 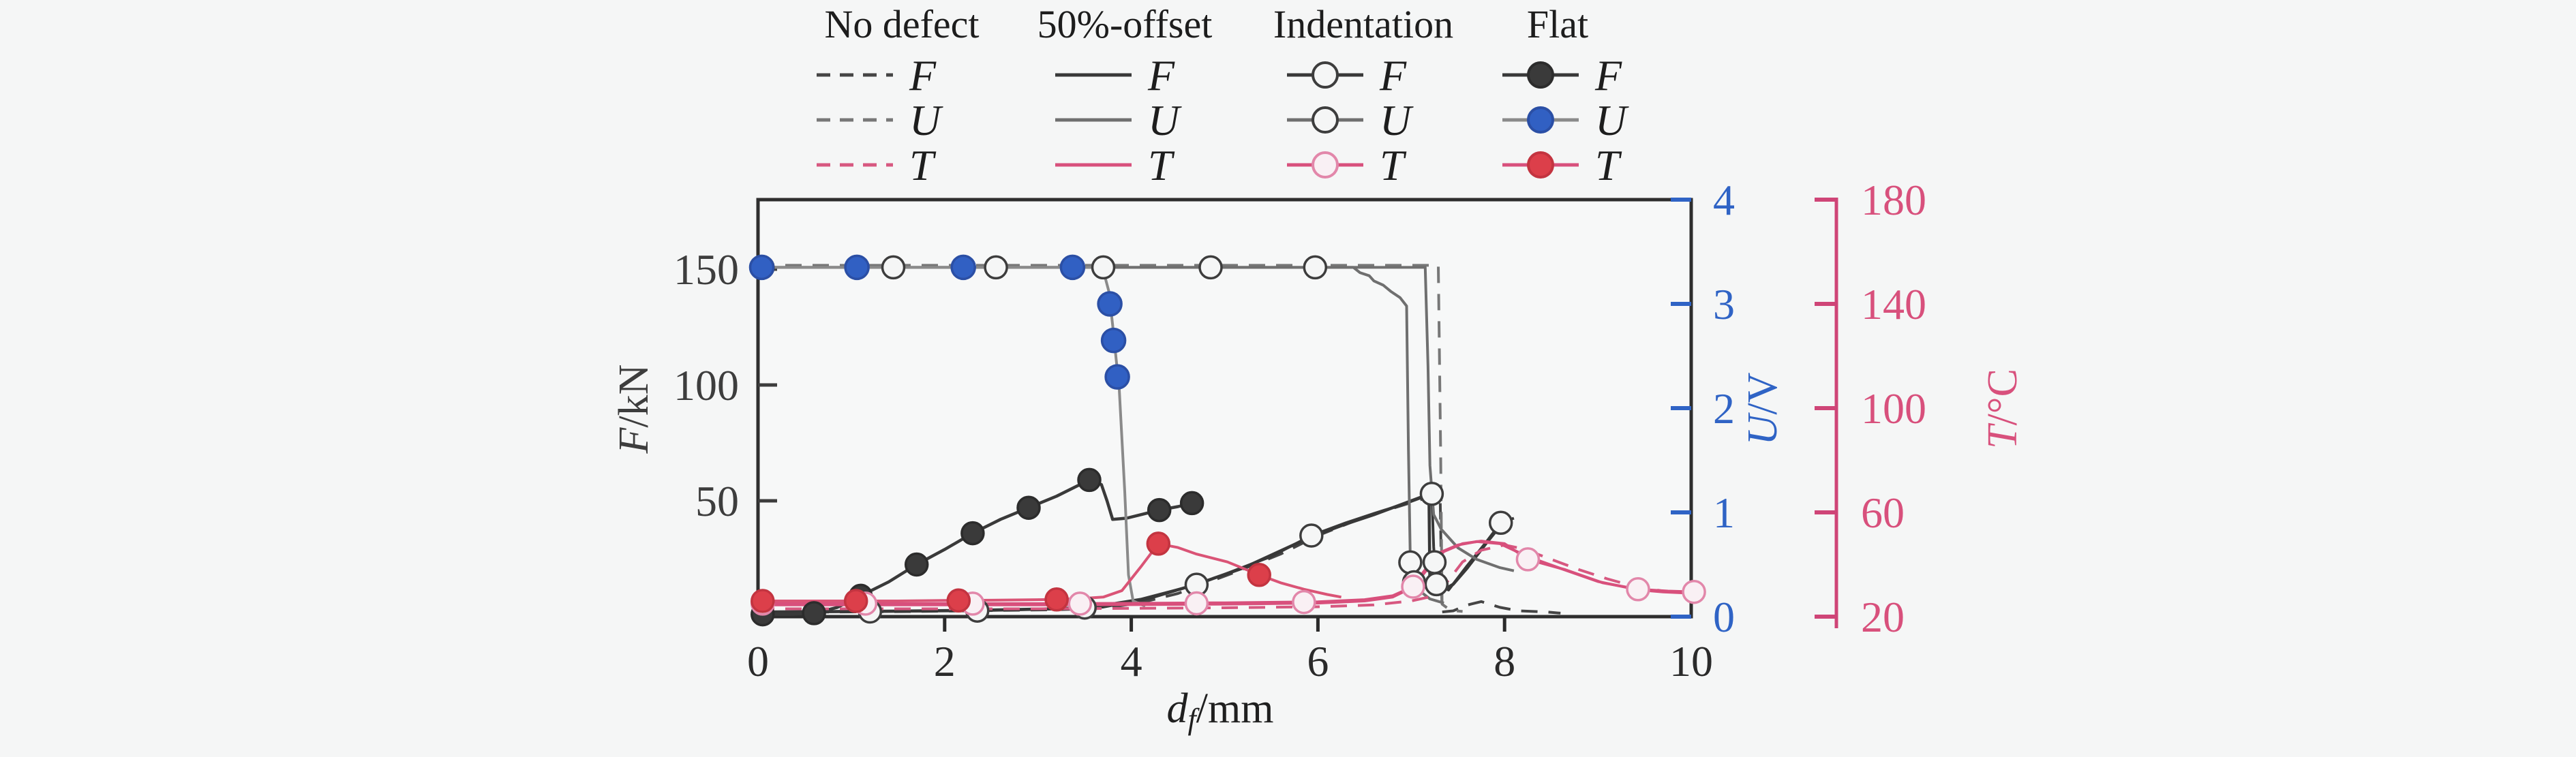 What do you see at coordinates (758, 661) in the screenshot?
I see `x-tick-label: 0` at bounding box center [758, 661].